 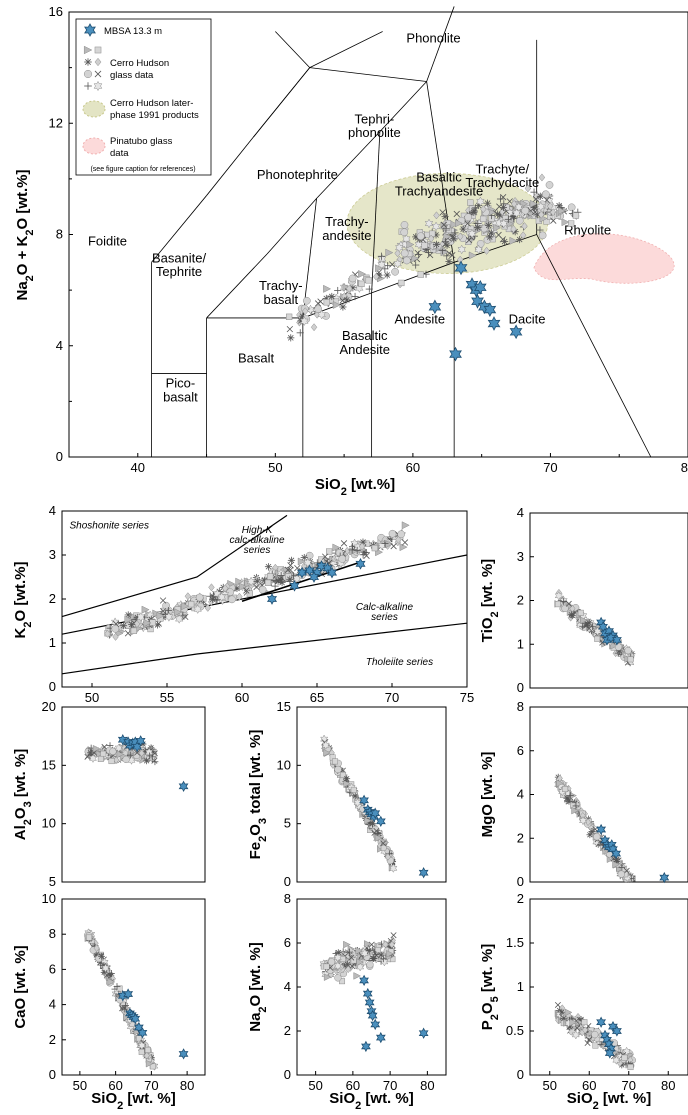 What do you see at coordinates (109, 794) in the screenshot?
I see `al2o3-plot: 5 10 15 20 Al2O3 [wt. %]` at bounding box center [109, 794].